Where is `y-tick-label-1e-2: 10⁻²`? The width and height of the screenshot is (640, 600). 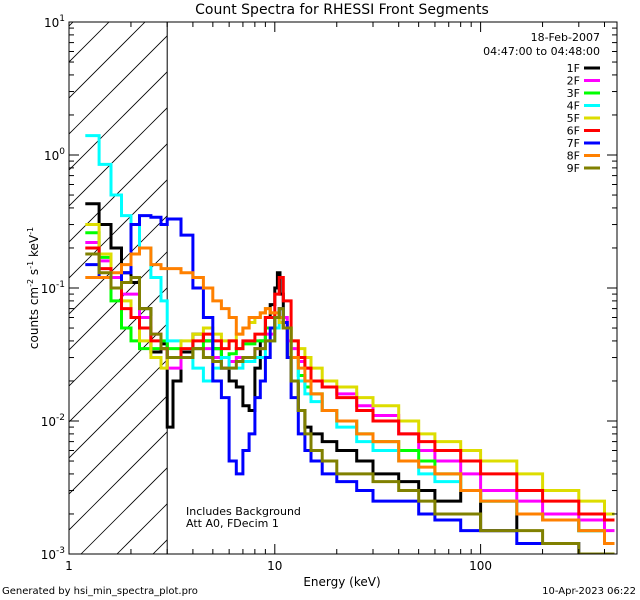
y-tick-label-1e-2: 10⁻² is located at coordinates (53, 421).